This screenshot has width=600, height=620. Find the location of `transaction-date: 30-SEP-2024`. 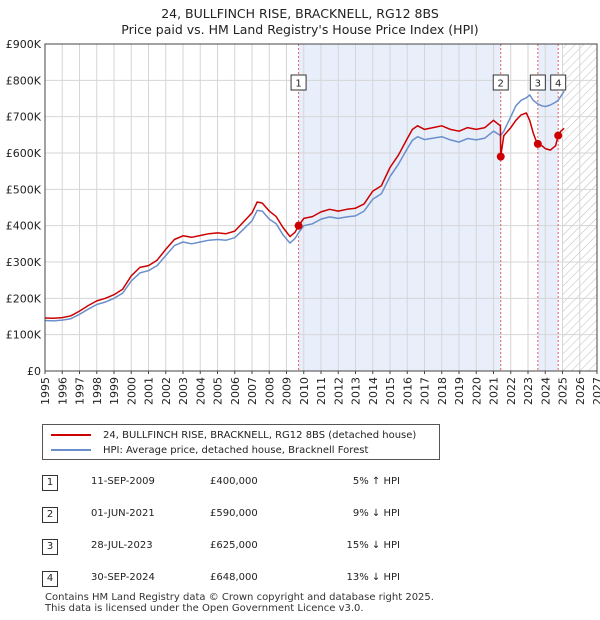

transaction-date: 30-SEP-2024 is located at coordinates (123, 577).